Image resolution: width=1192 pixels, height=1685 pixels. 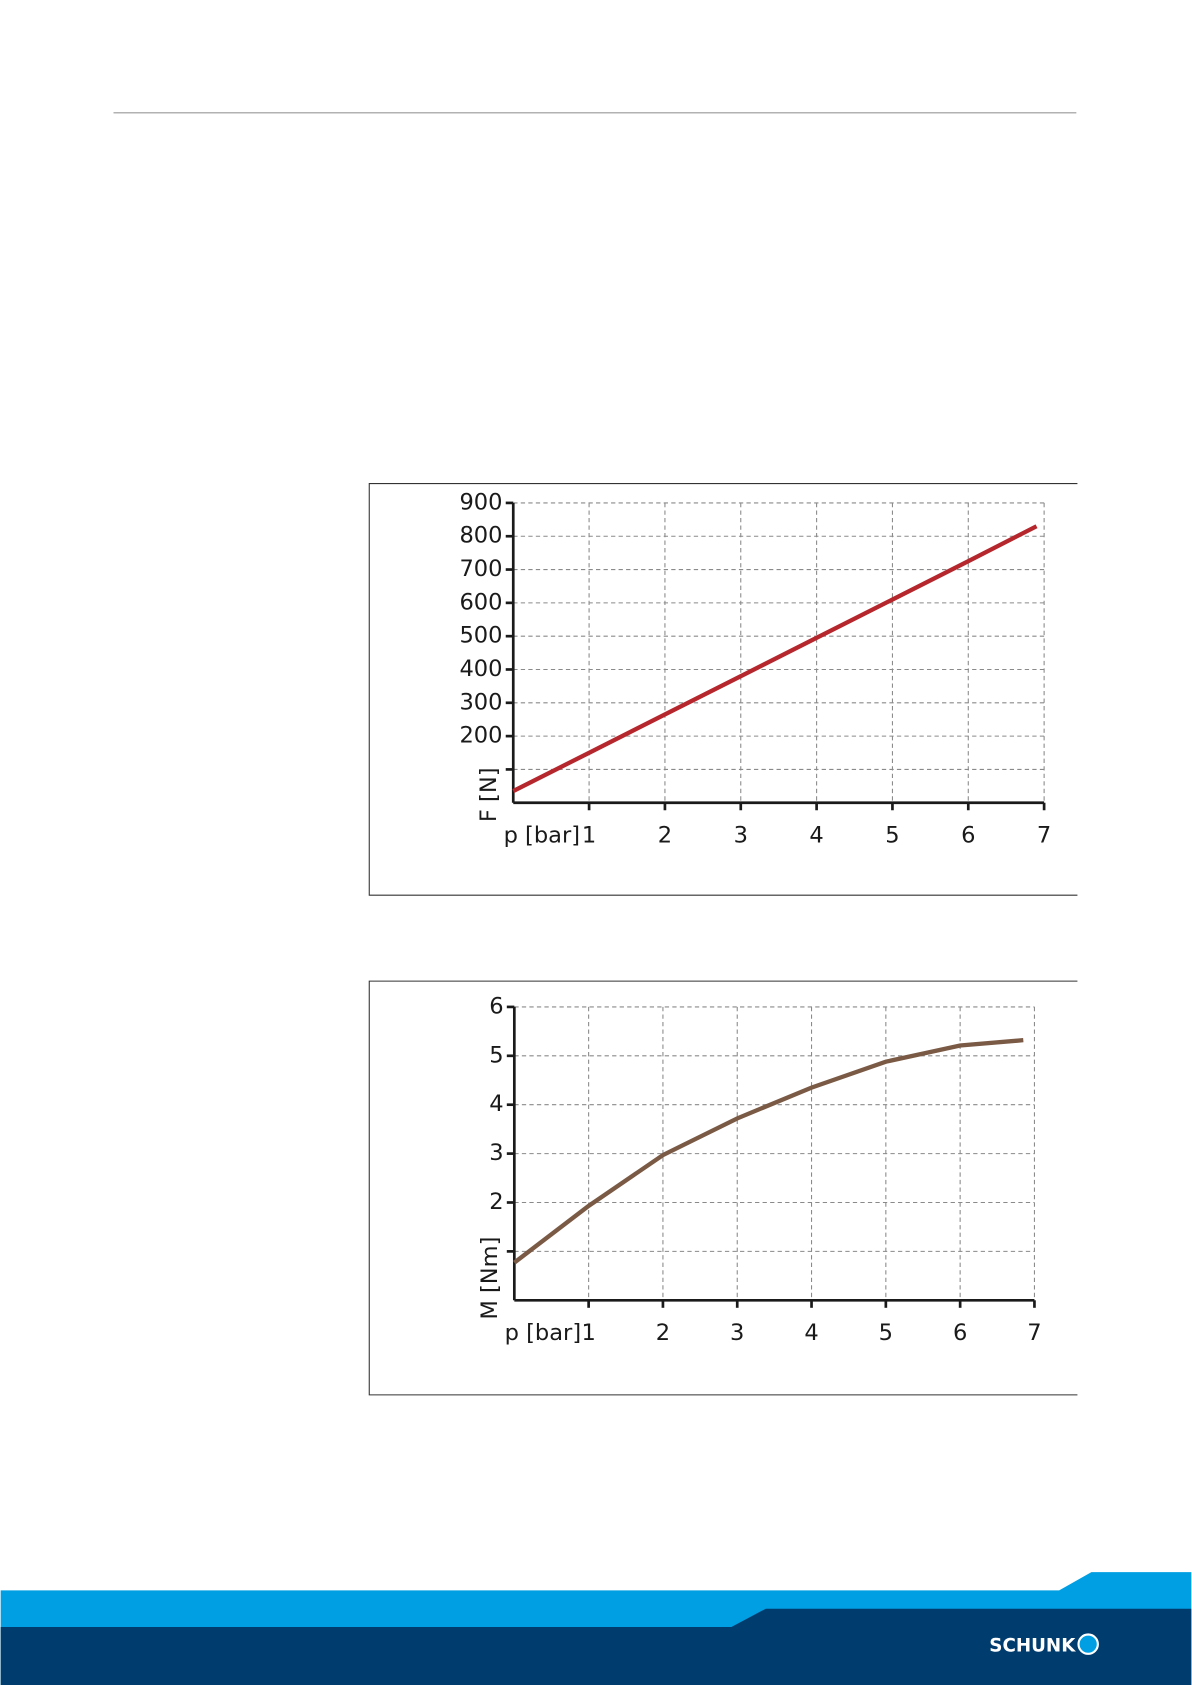 I want to click on y-axis-label: M [Nm], so click(x=490, y=1278).